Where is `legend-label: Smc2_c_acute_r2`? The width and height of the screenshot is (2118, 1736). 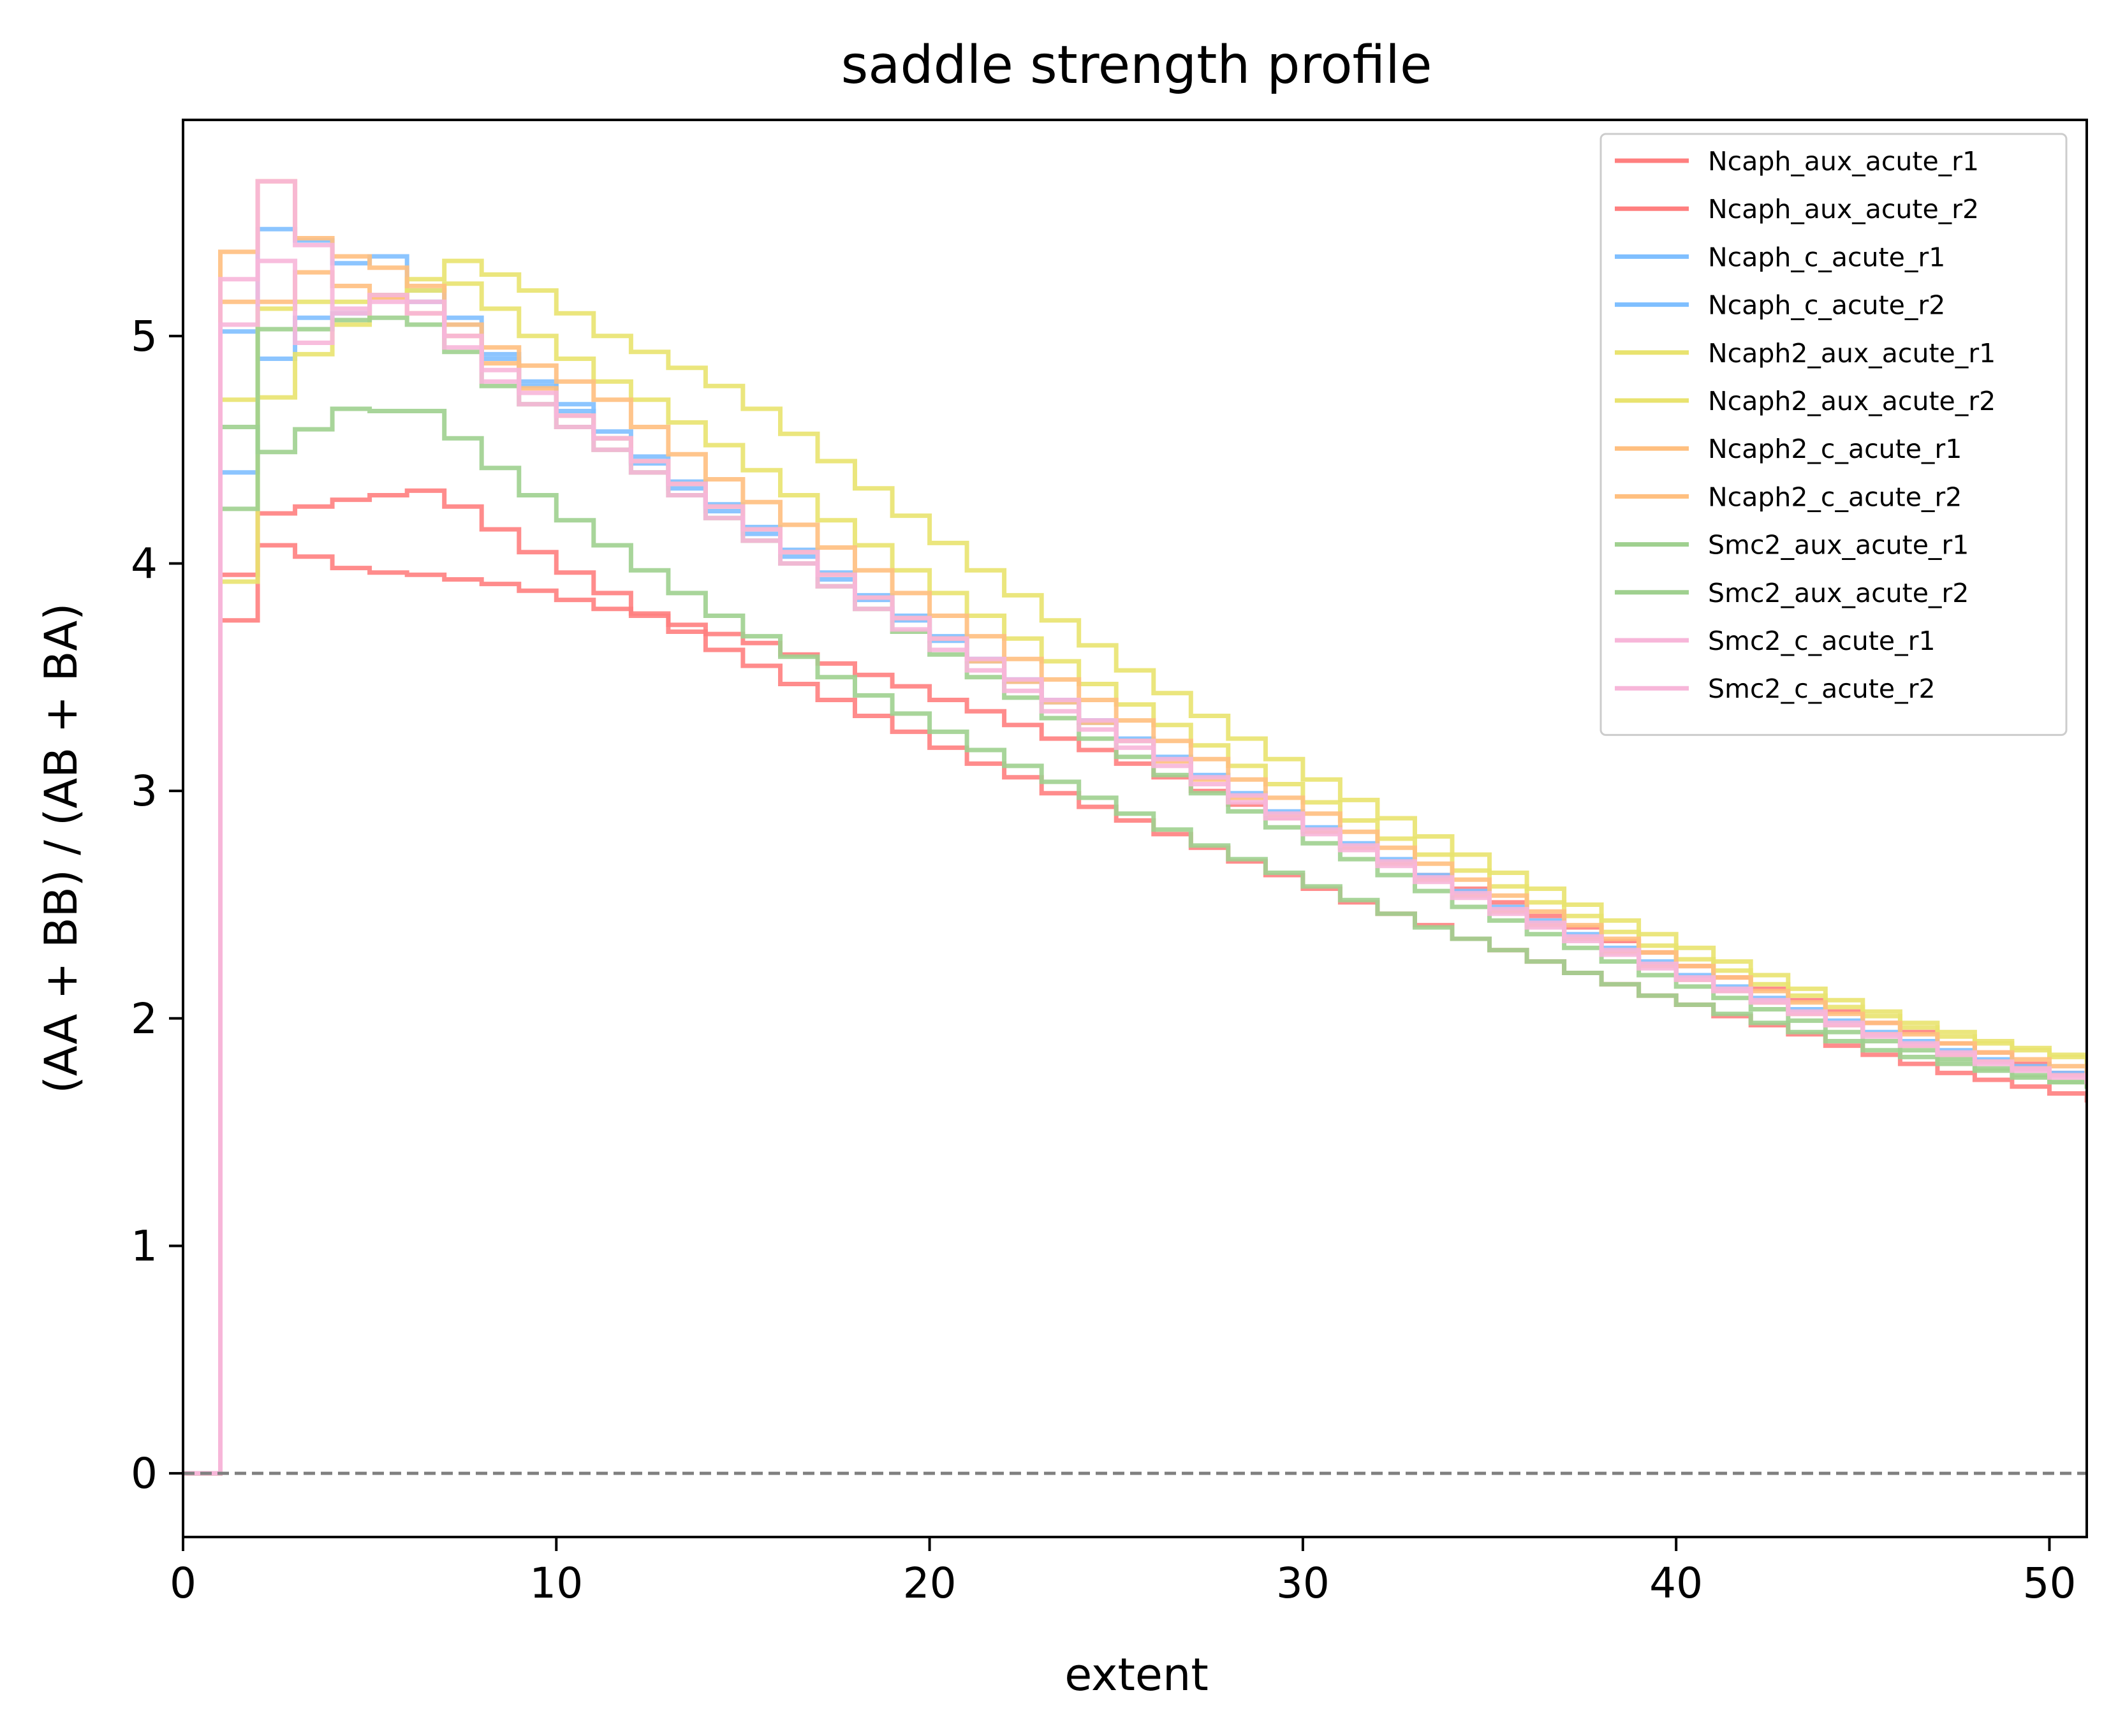
legend-label: Smc2_c_acute_r2 is located at coordinates (1822, 689).